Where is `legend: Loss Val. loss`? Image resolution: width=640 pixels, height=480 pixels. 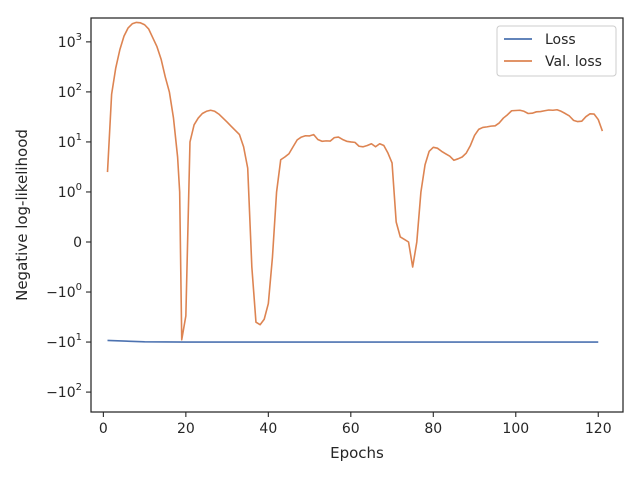 legend: Loss Val. loss is located at coordinates (556, 51).